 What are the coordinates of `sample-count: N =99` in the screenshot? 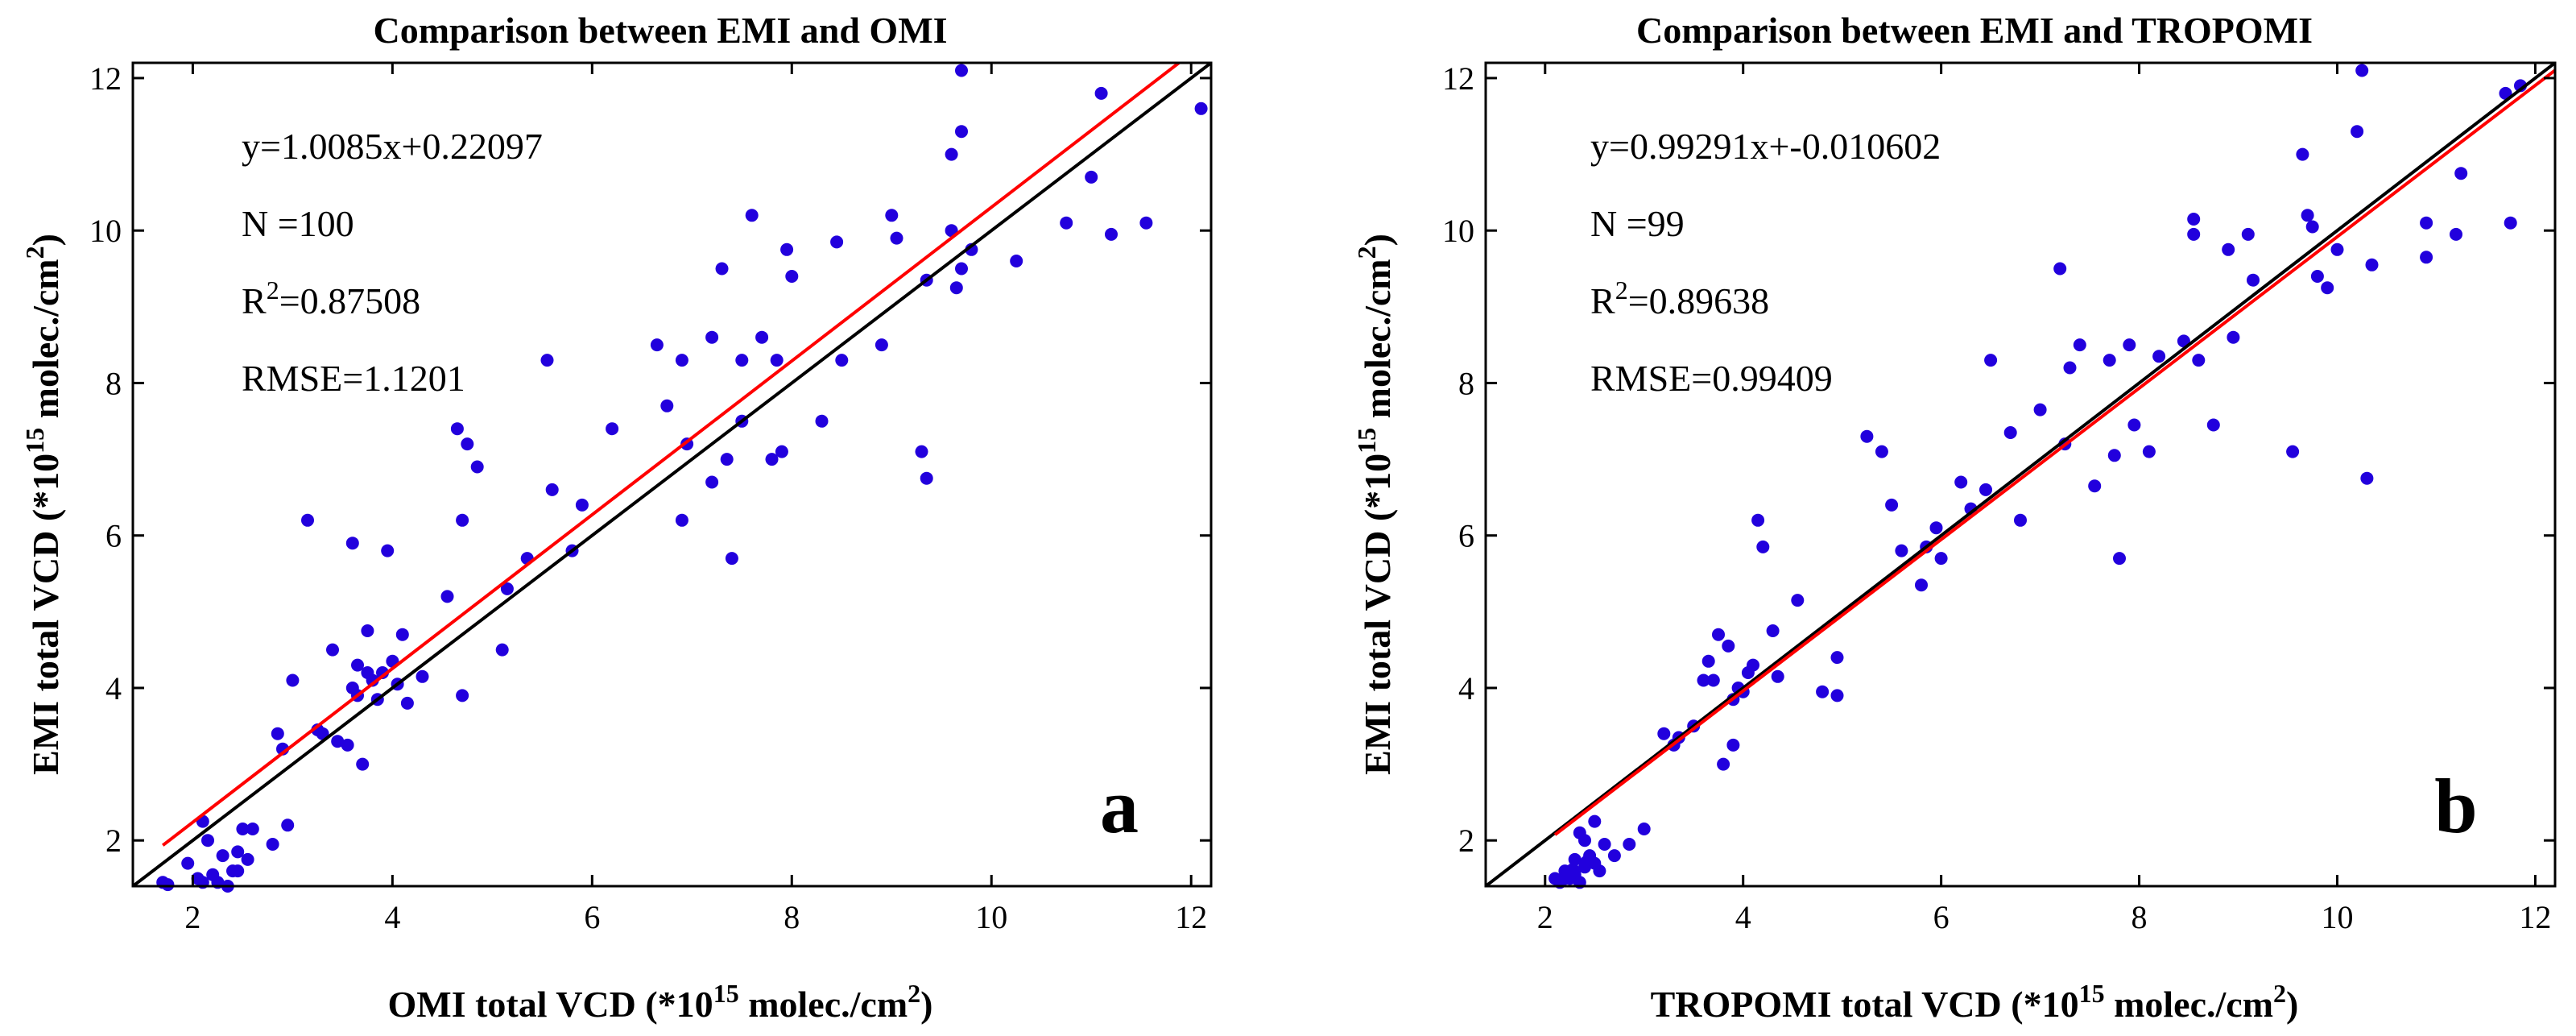 It's located at (1637, 223).